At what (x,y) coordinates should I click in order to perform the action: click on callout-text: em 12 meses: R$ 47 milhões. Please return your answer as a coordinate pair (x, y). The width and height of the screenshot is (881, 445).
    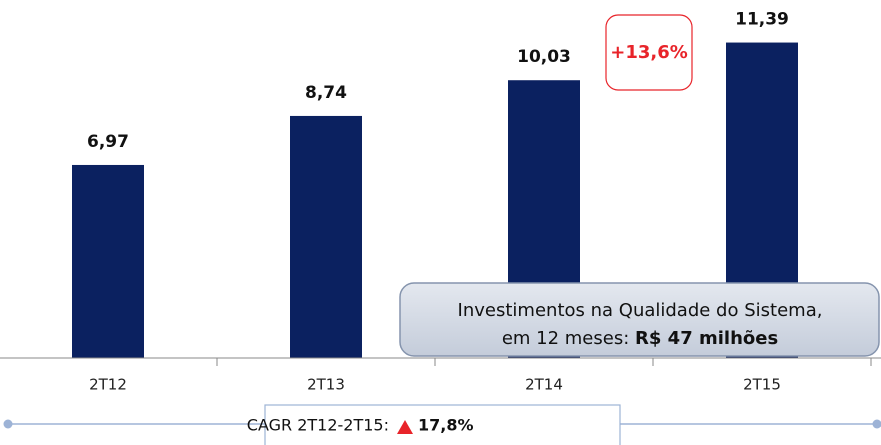
    Looking at the image, I should click on (640, 338).